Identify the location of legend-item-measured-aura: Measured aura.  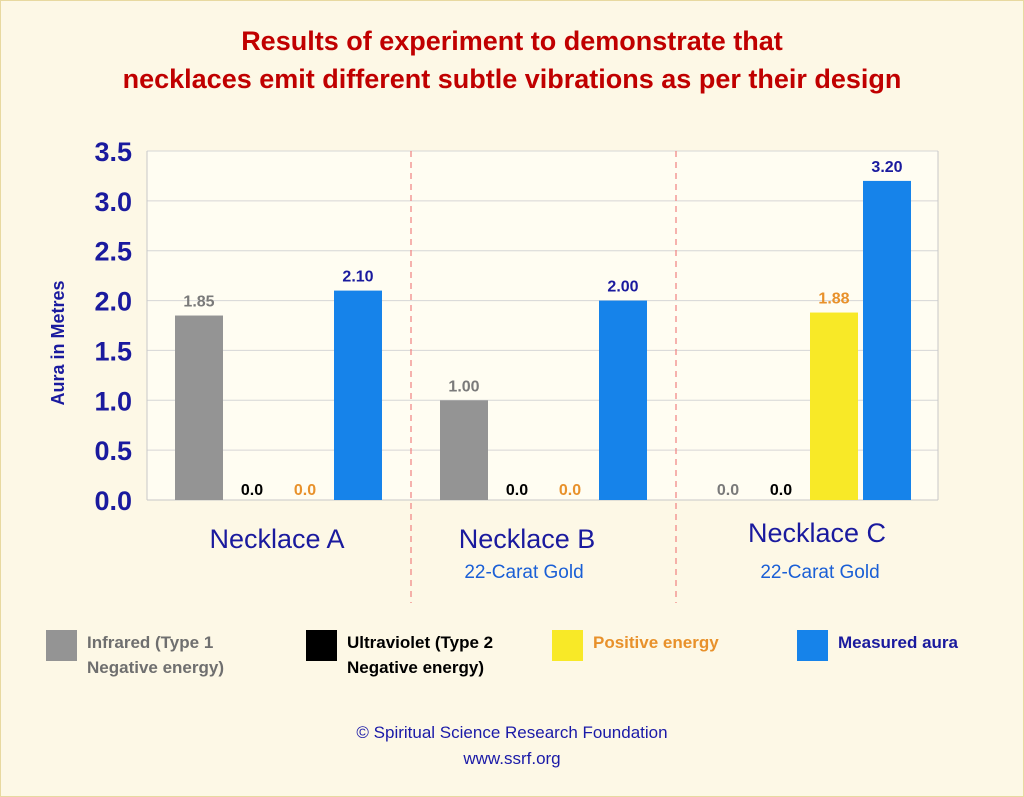
(877, 645).